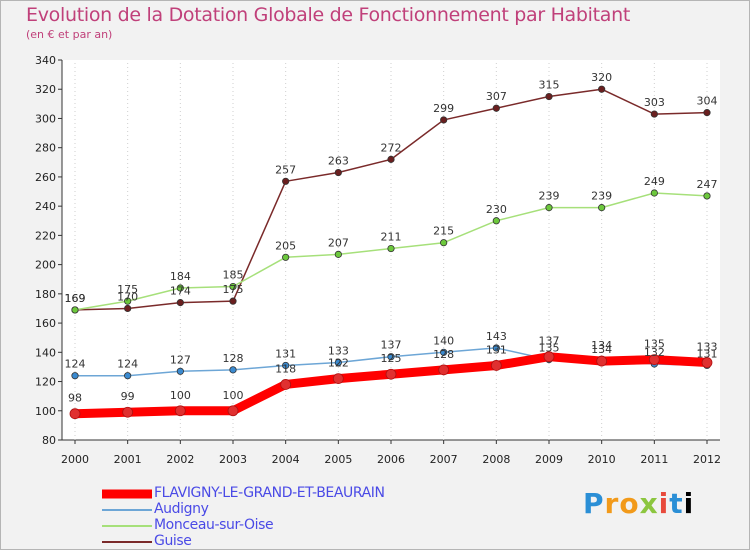 Image resolution: width=750 pixels, height=550 pixels. Describe the element at coordinates (180, 459) in the screenshot. I see `x-tick-label: 2002` at that location.